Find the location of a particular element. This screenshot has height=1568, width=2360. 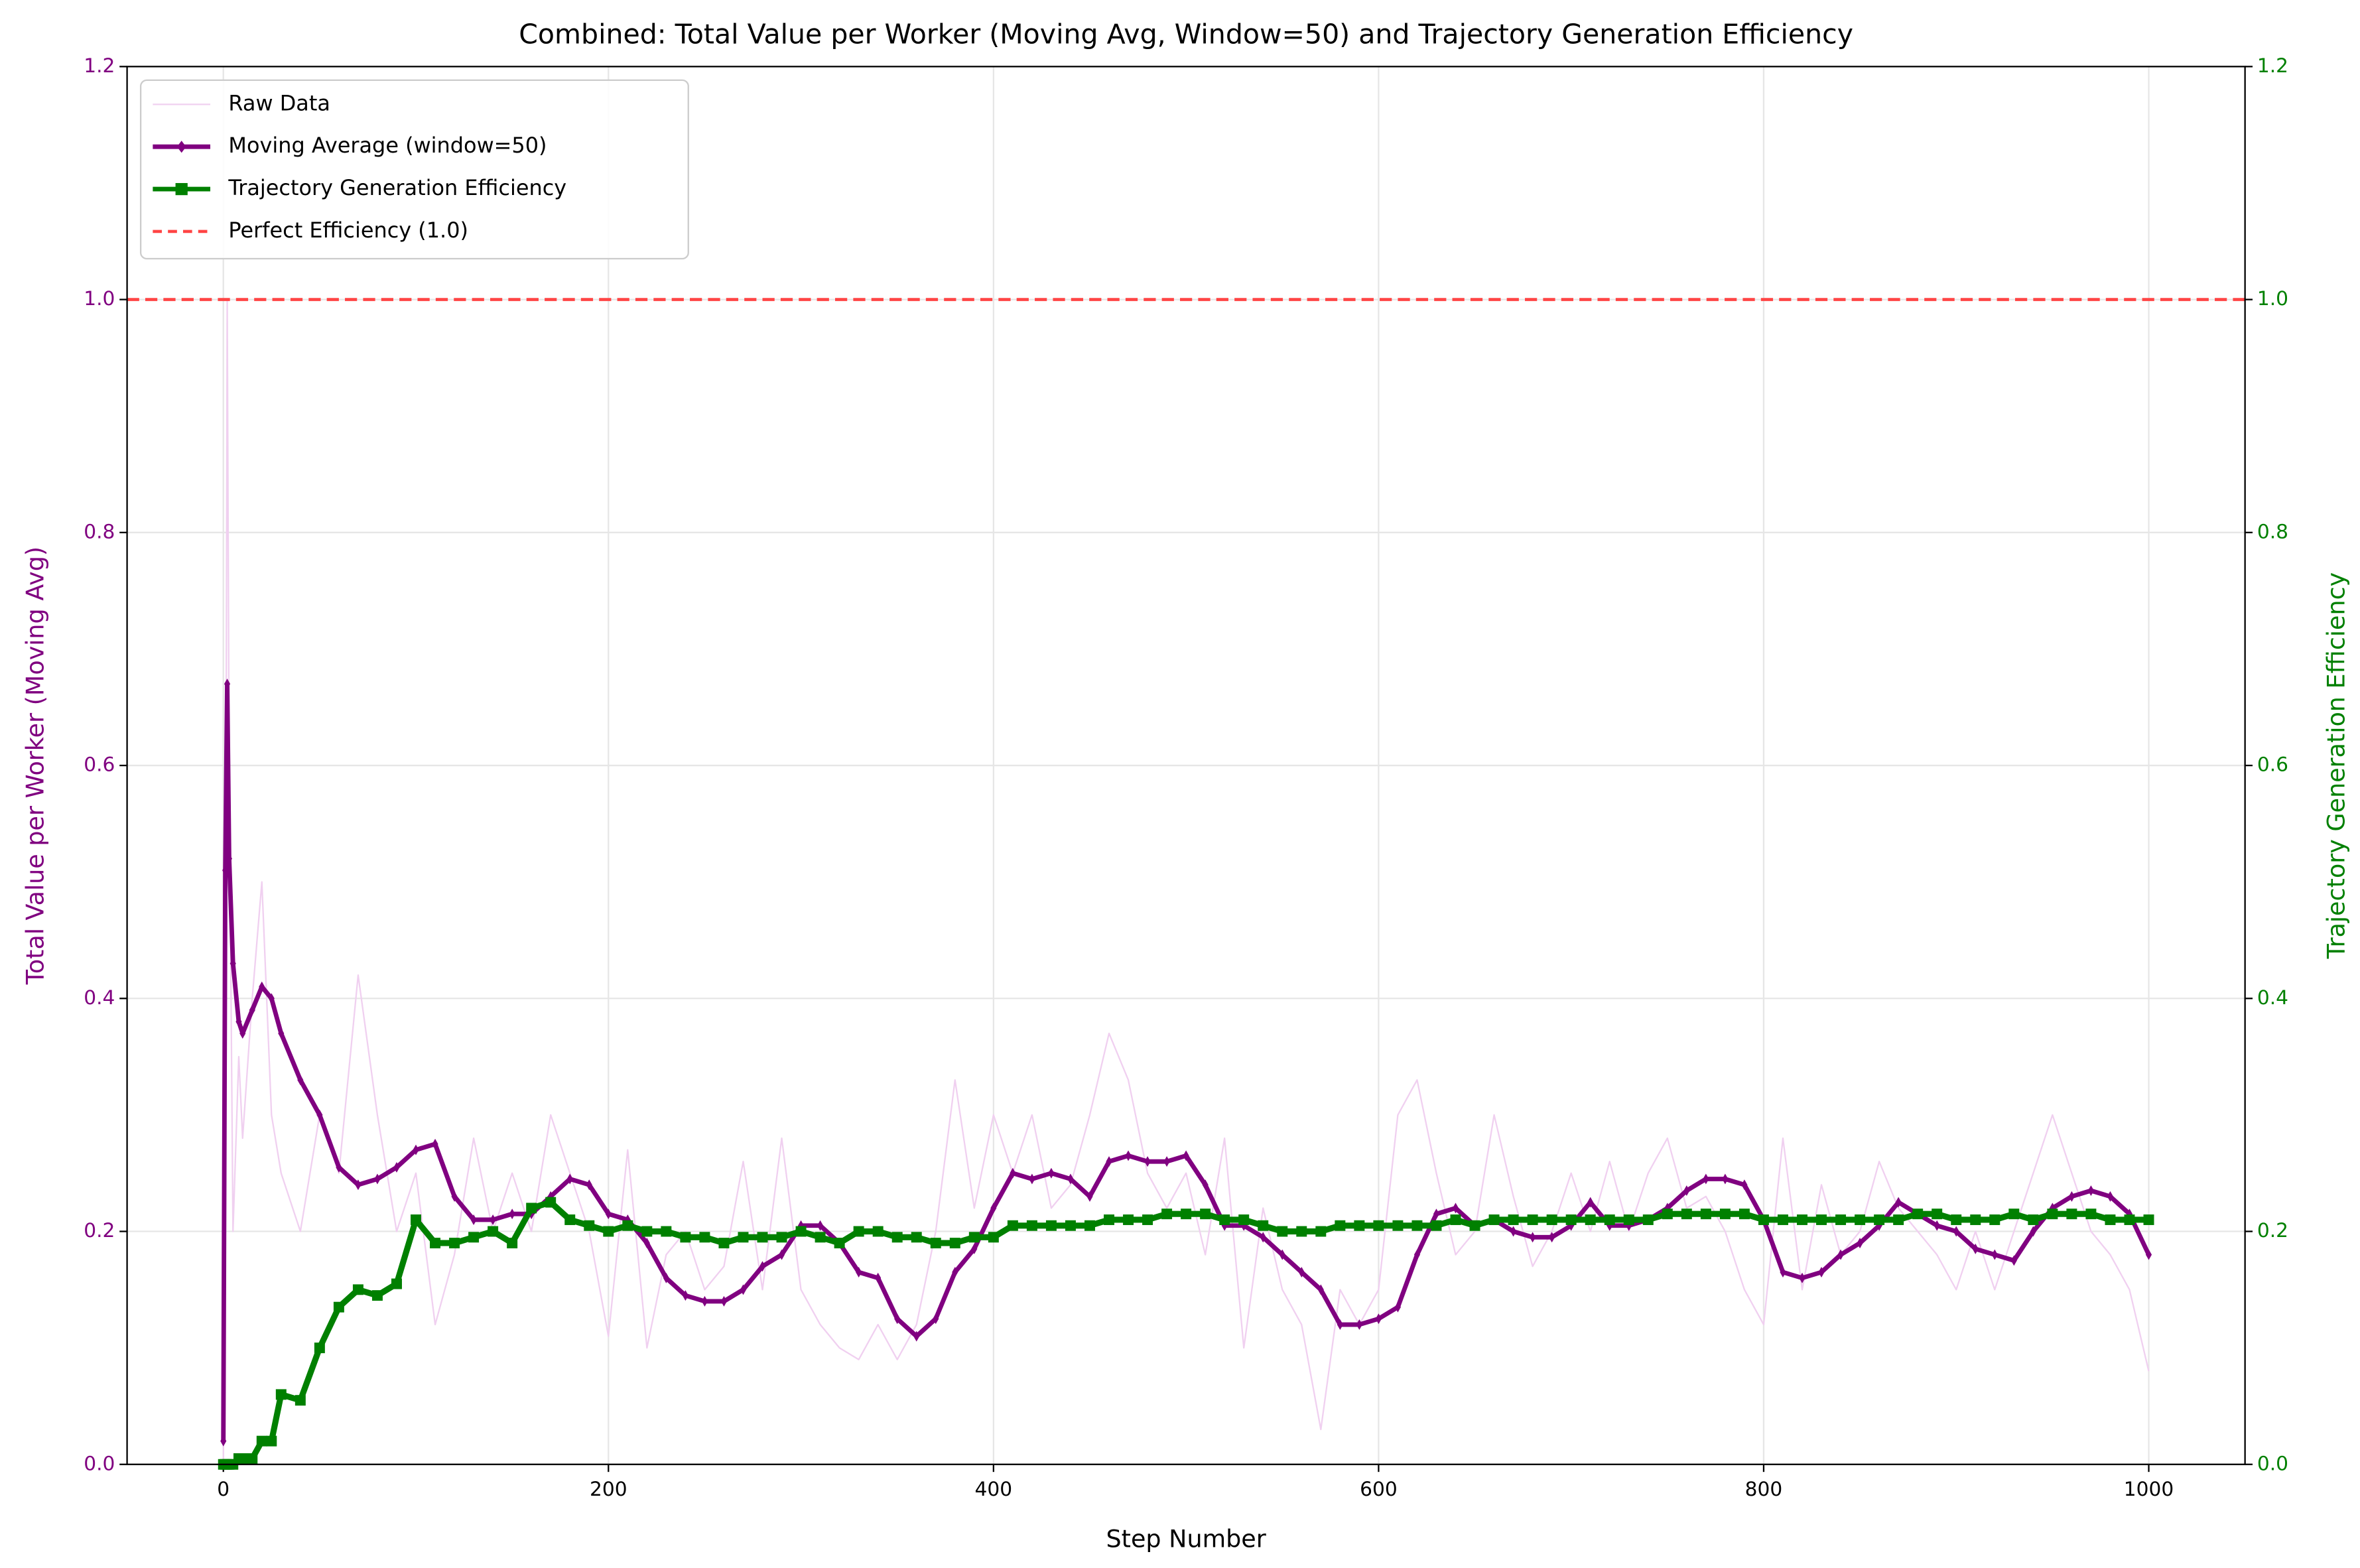

y-tick-label: 1.0 is located at coordinates (99, 299).